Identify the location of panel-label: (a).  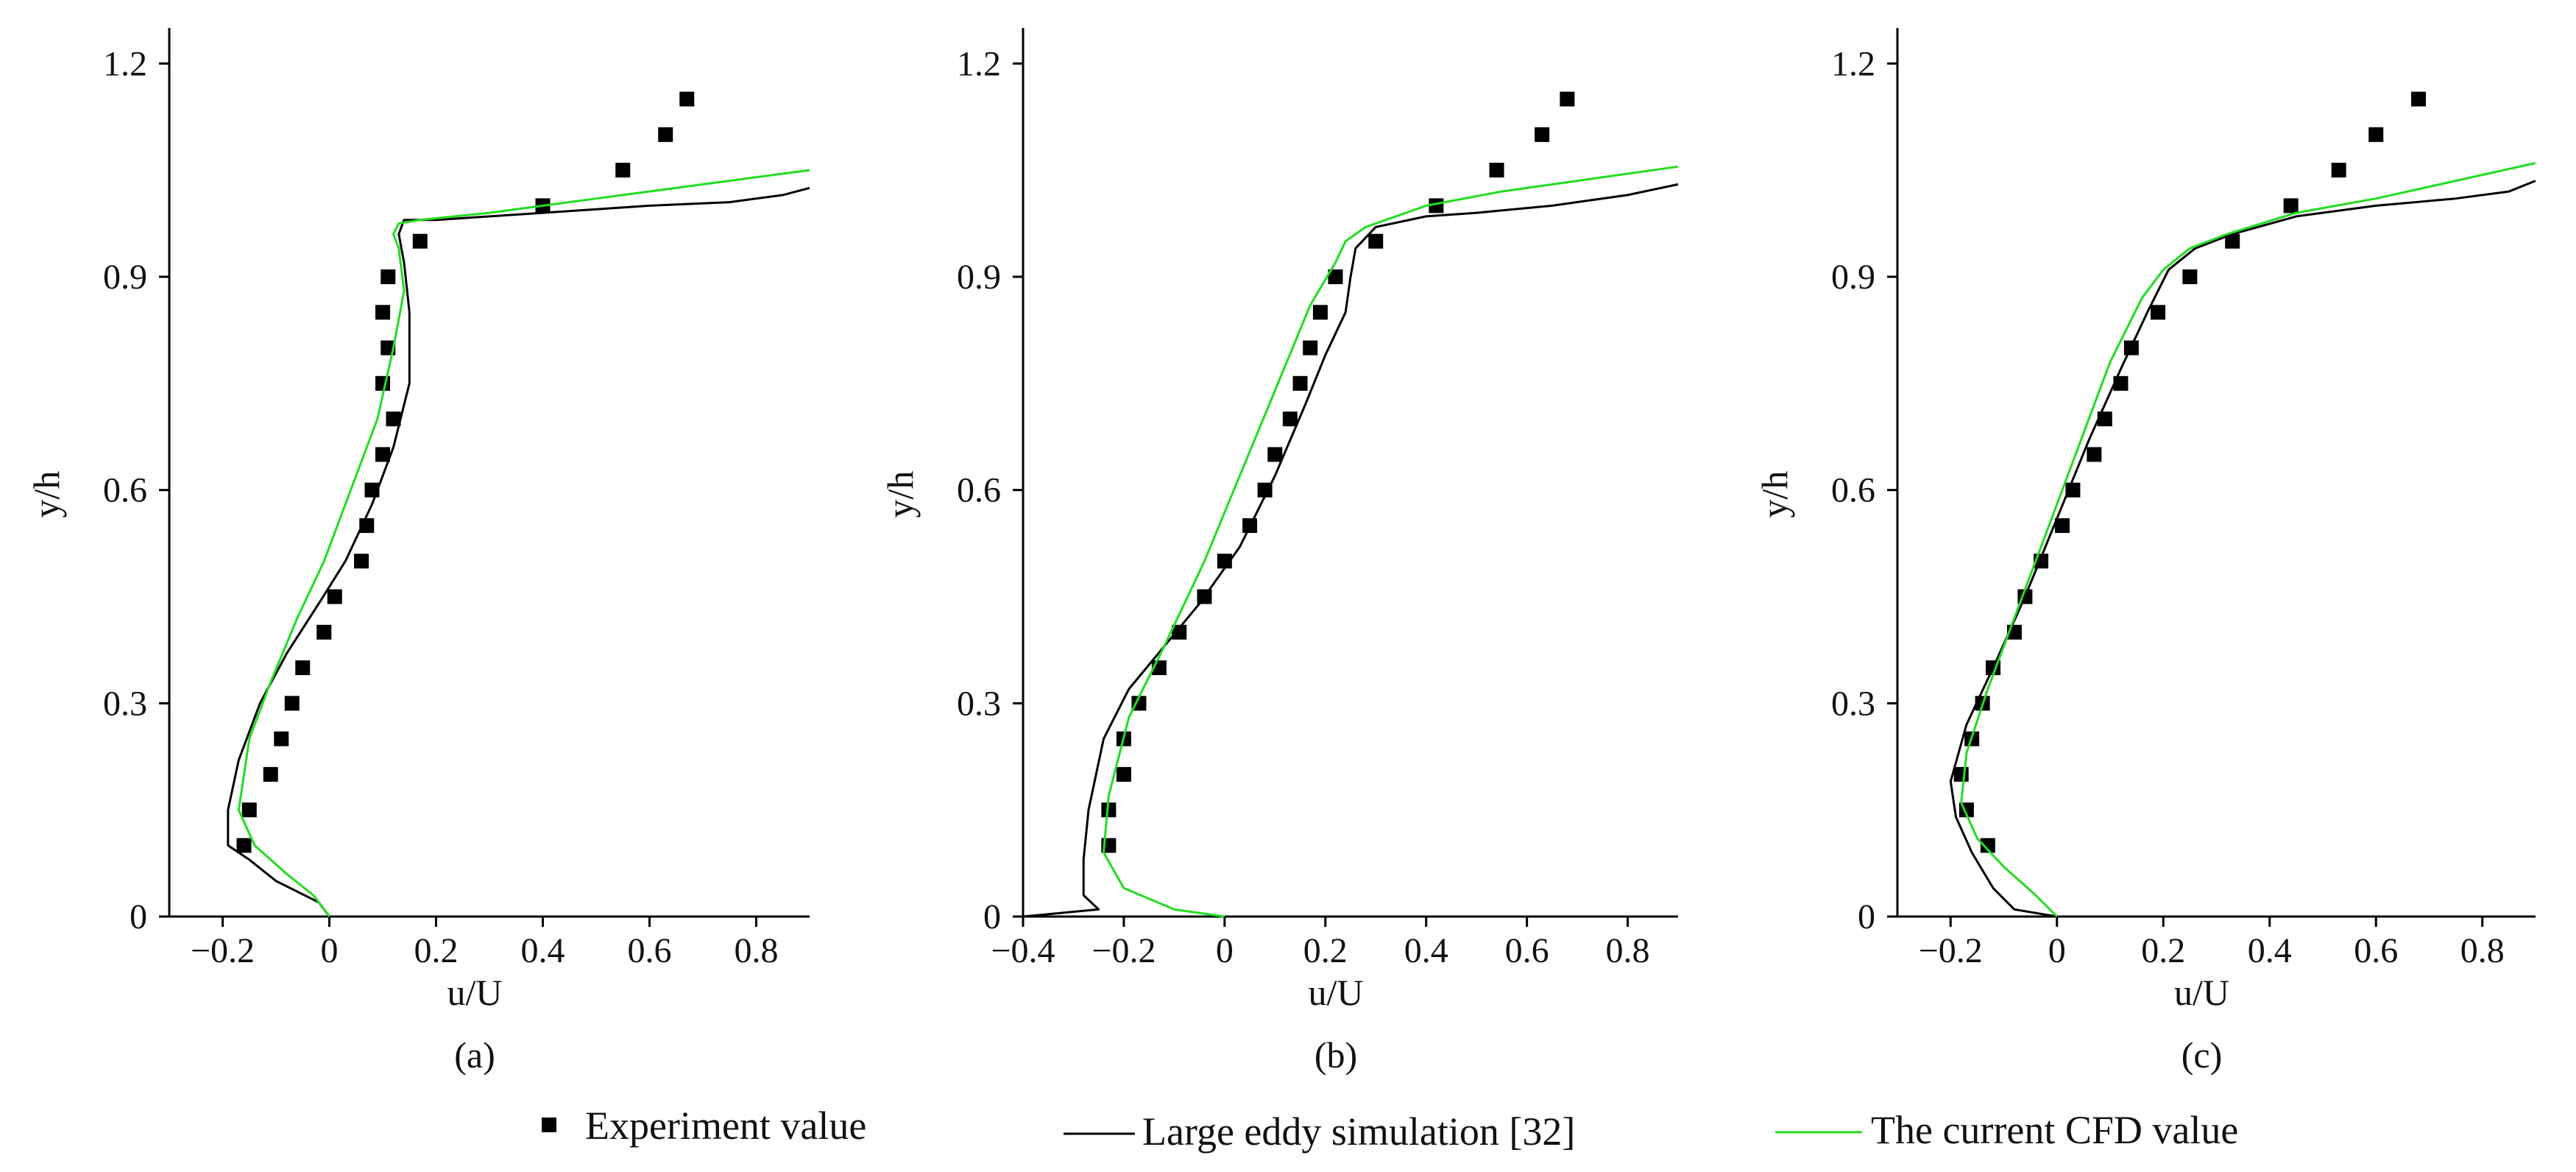
(474, 1055).